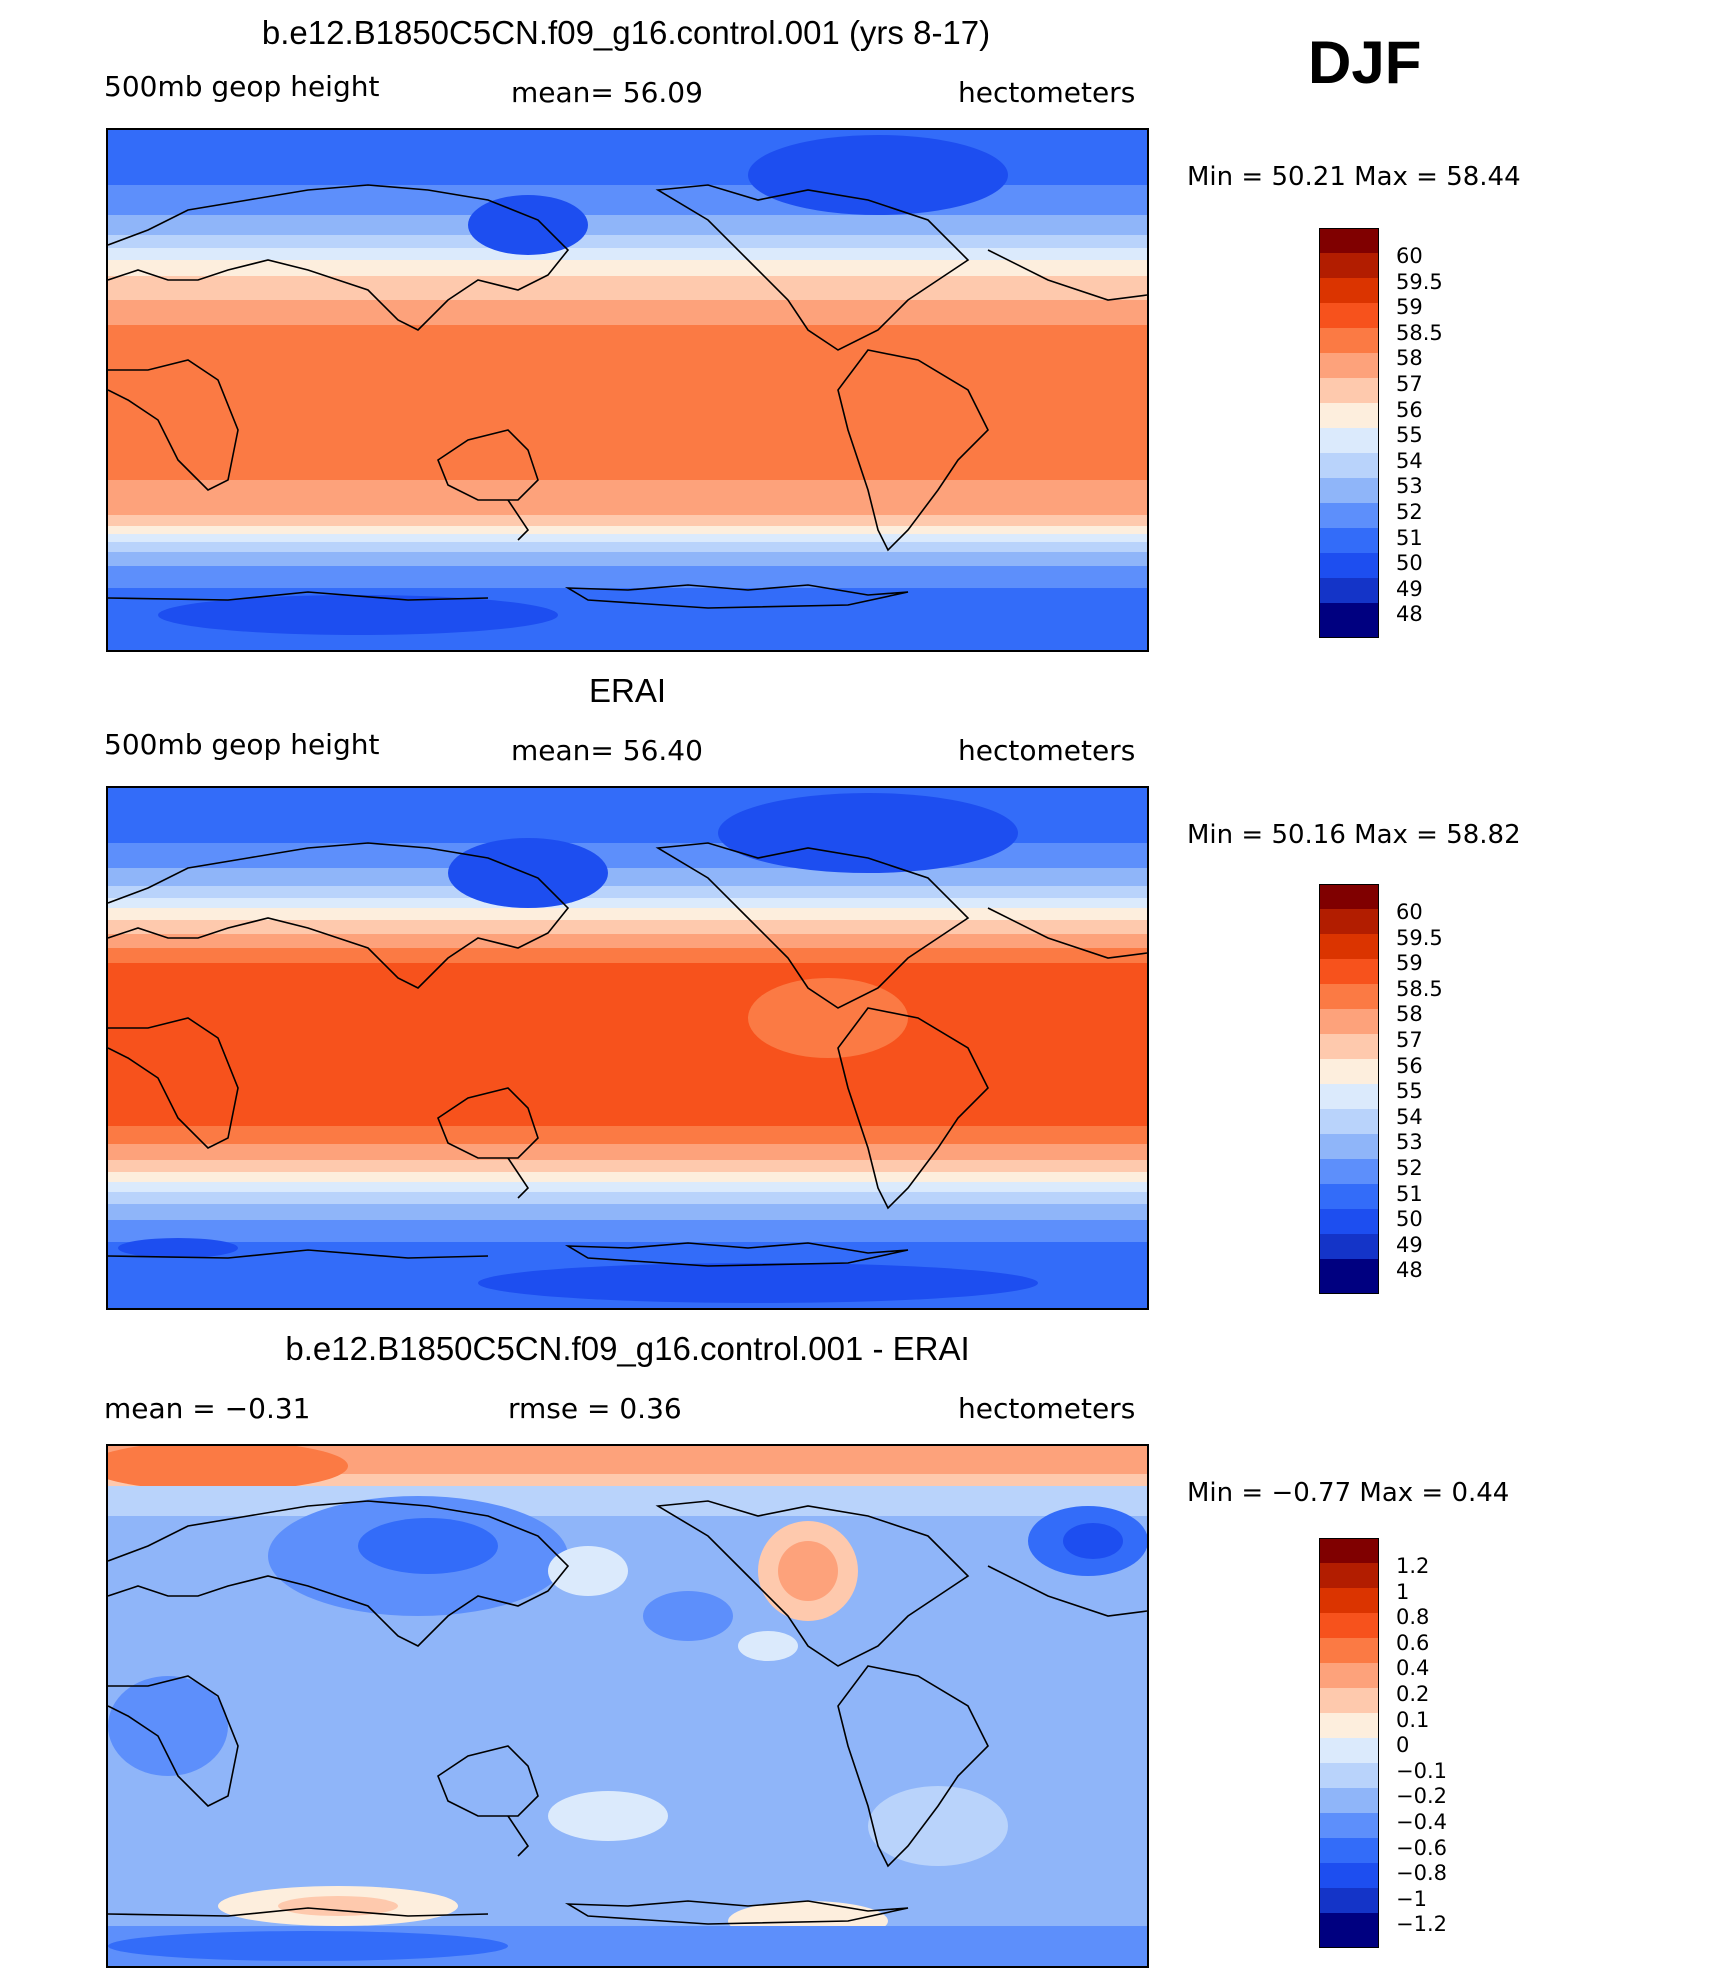  Describe the element at coordinates (627, 1726) in the screenshot. I see `band-tropics-neg` at that location.